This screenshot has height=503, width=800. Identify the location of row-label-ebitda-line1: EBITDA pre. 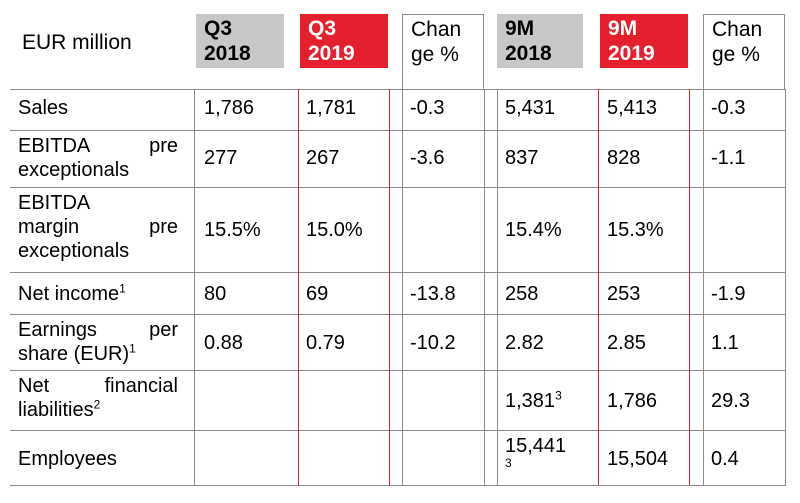
(98, 146).